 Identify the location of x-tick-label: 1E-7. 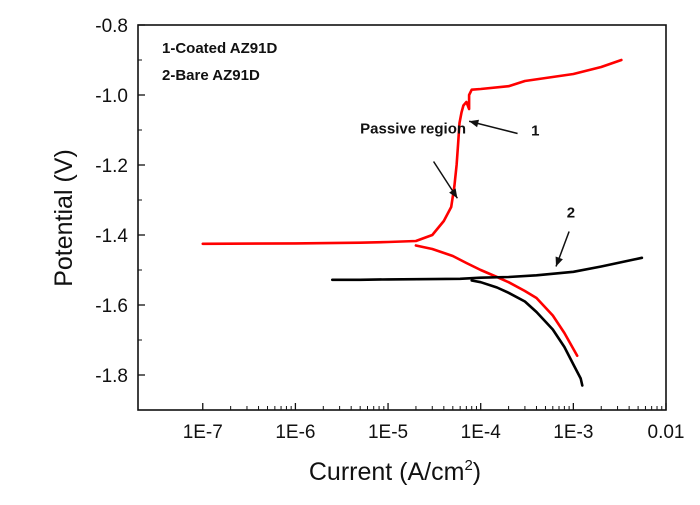
(203, 432).